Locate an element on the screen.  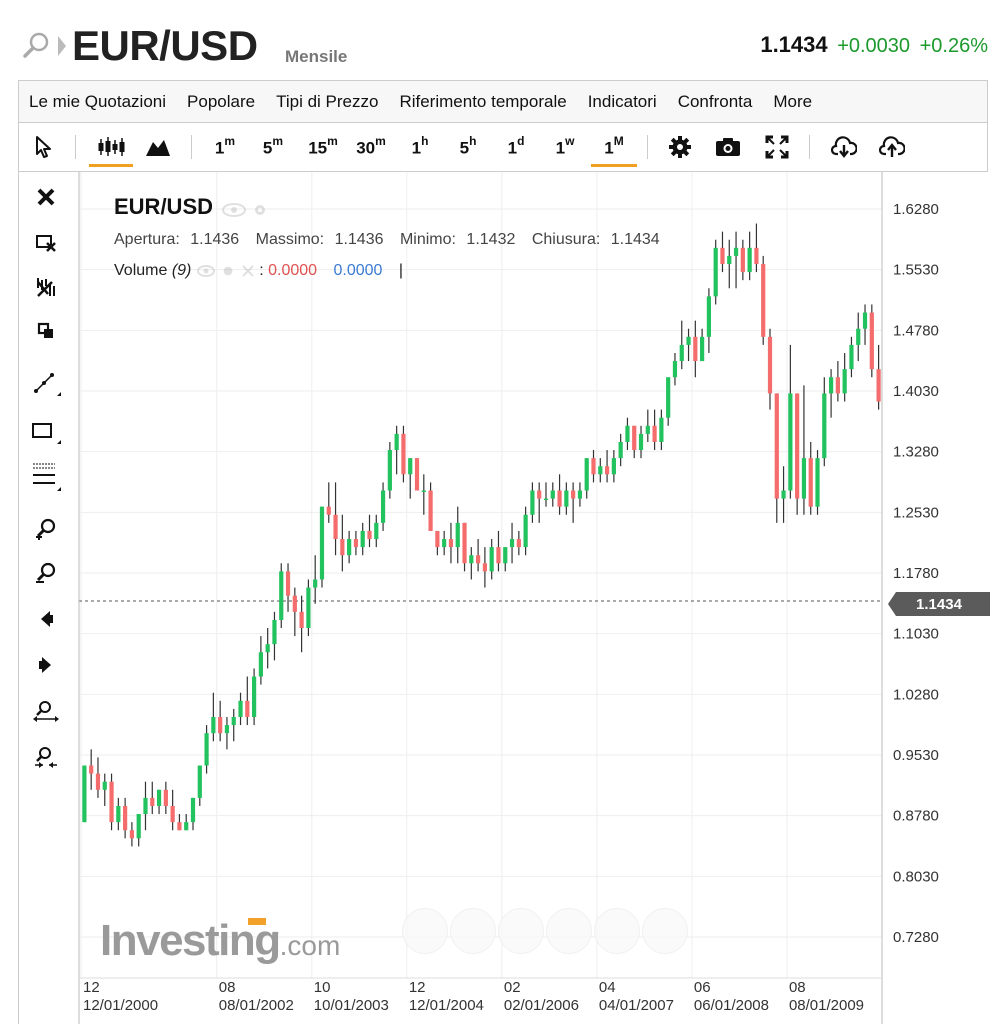
menu-indicators: Indicatori is located at coordinates (622, 101).